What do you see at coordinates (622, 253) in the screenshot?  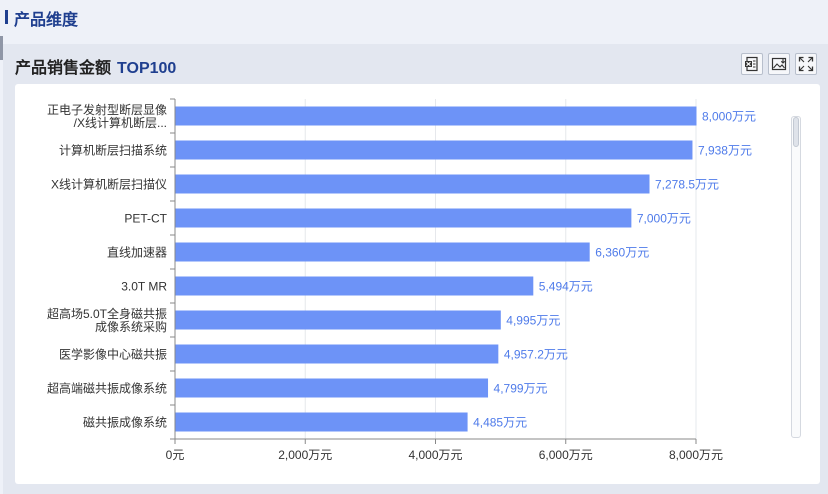 I see `bar-value-label: 6,360万元` at bounding box center [622, 253].